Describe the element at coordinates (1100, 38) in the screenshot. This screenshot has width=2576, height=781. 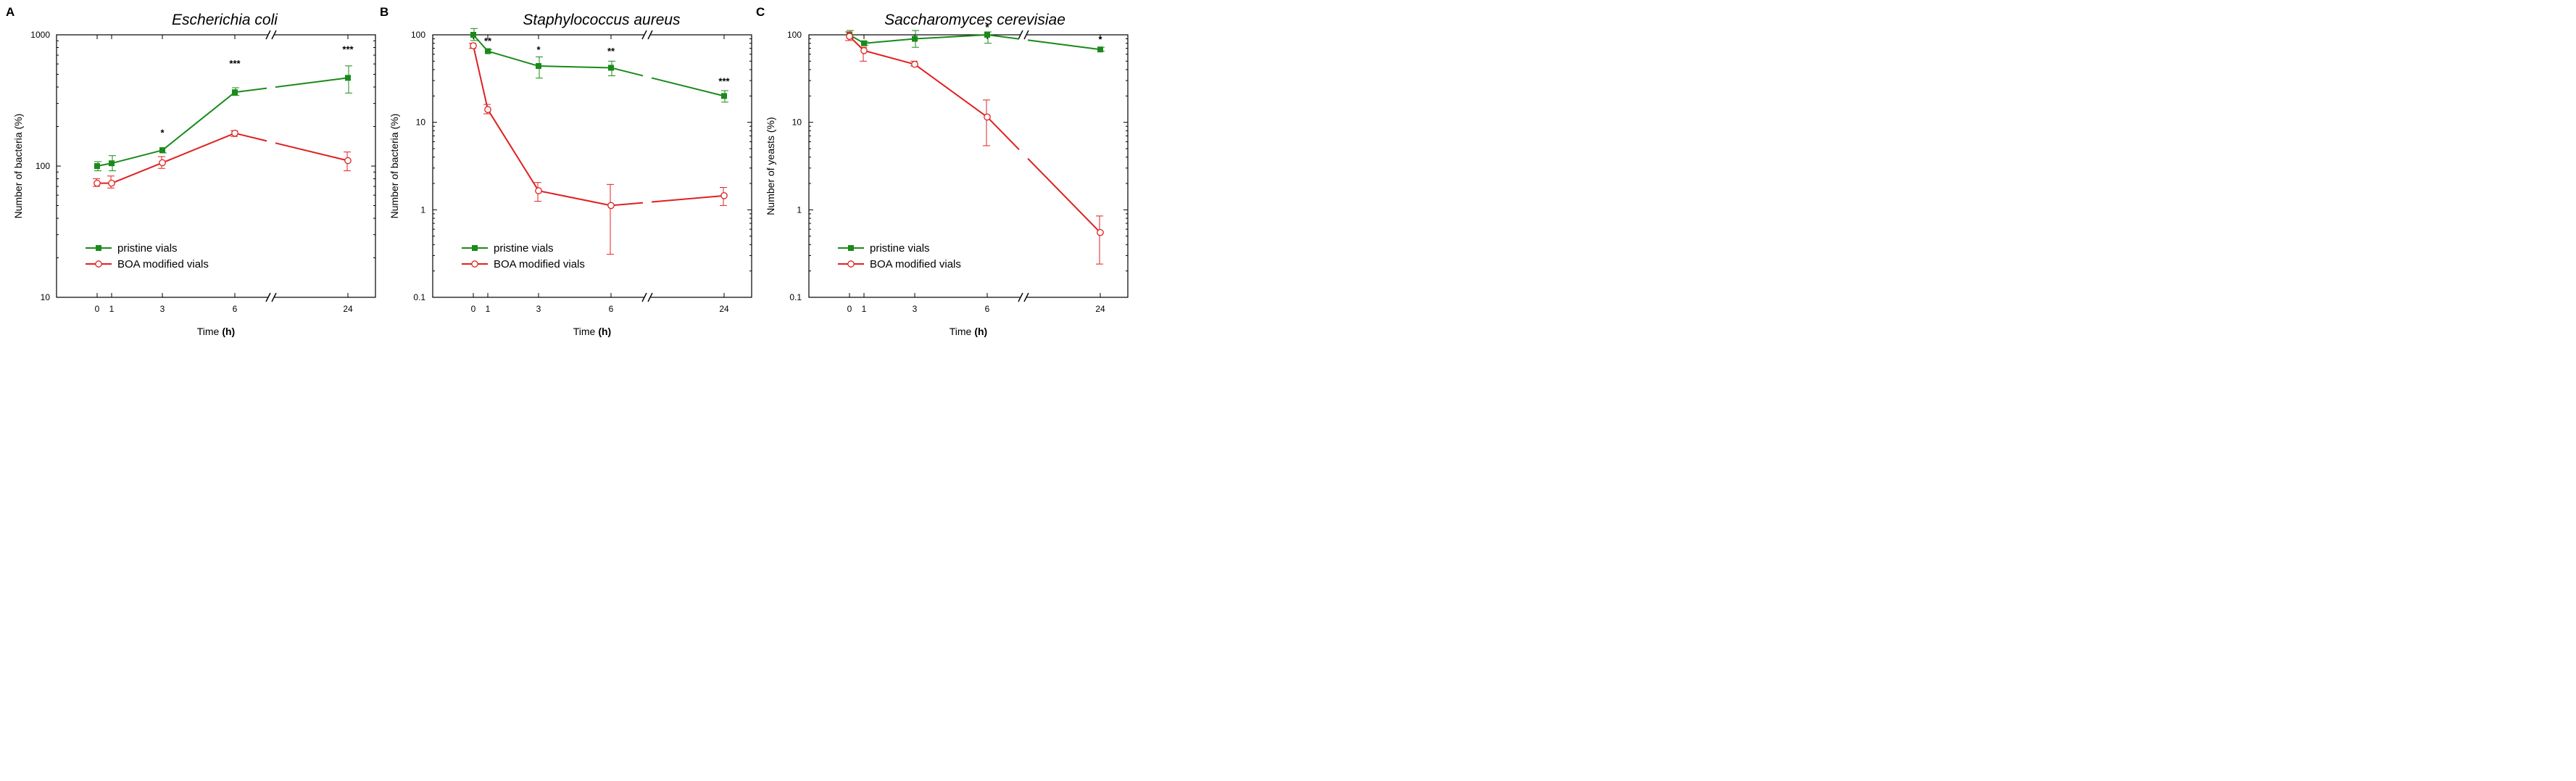
I see `significance-label: *` at that location.